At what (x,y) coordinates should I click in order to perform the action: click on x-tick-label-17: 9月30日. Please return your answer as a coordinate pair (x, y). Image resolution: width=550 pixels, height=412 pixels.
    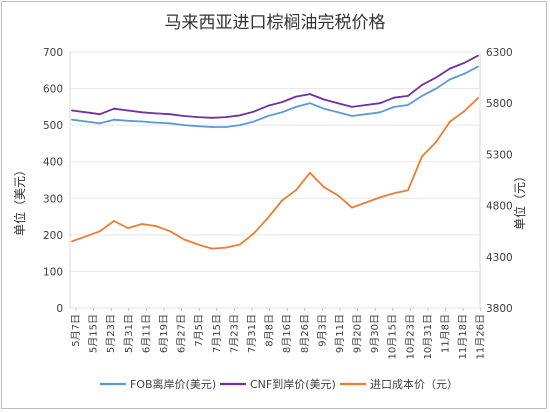
    Looking at the image, I should click on (375, 333).